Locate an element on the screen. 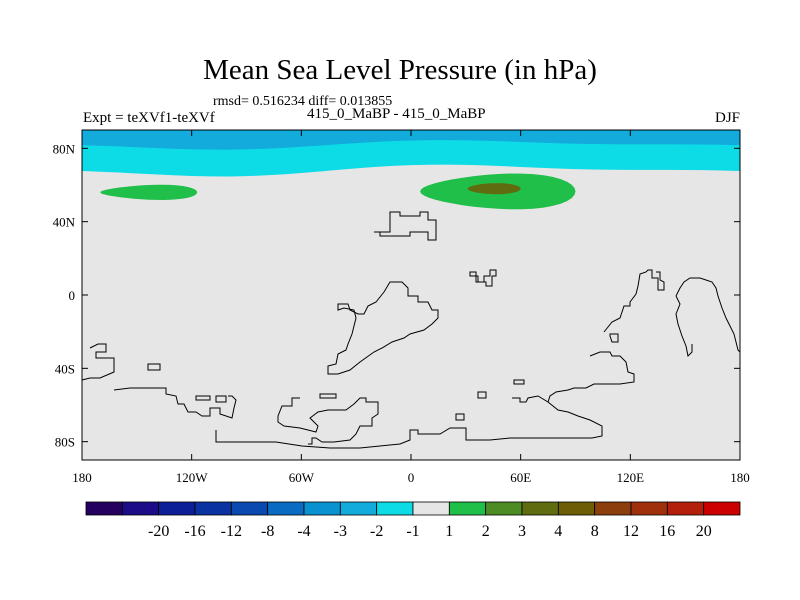 Image resolution: width=800 pixels, height=600 pixels. colorbar-label: 20 is located at coordinates (704, 531).